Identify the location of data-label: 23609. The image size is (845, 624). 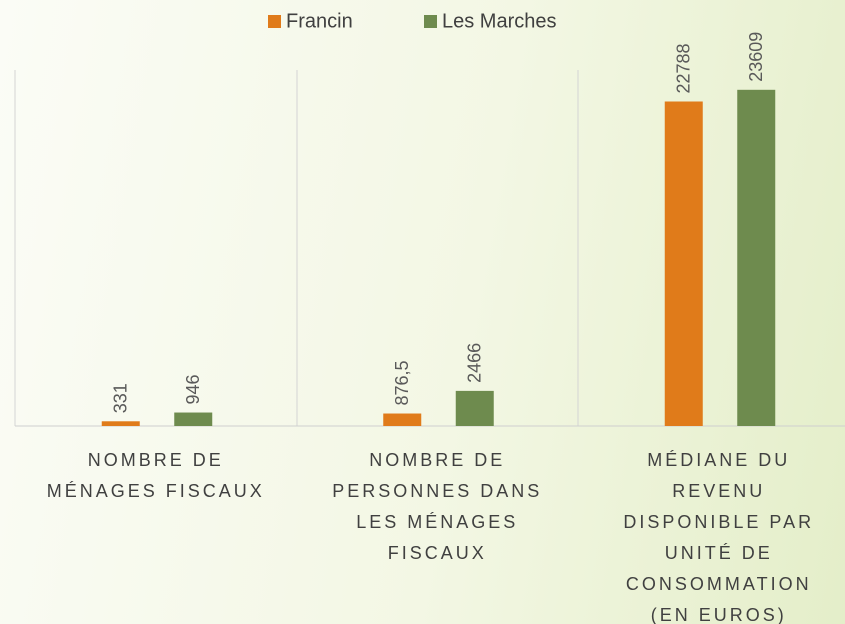
(756, 57).